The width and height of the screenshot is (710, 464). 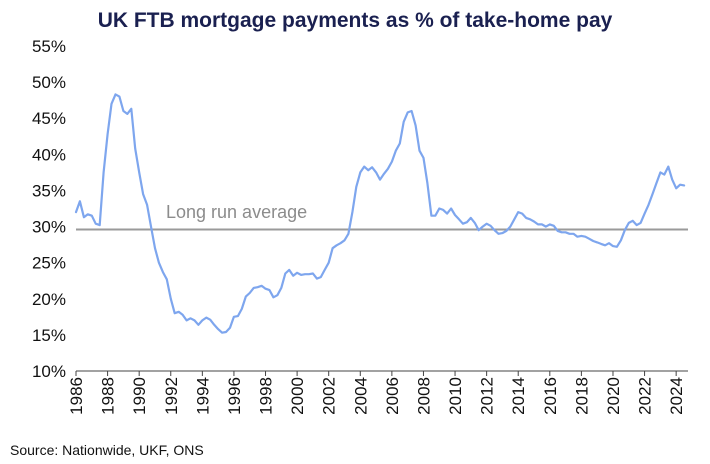 I want to click on y-tick-label: 25%, so click(x=49, y=263).